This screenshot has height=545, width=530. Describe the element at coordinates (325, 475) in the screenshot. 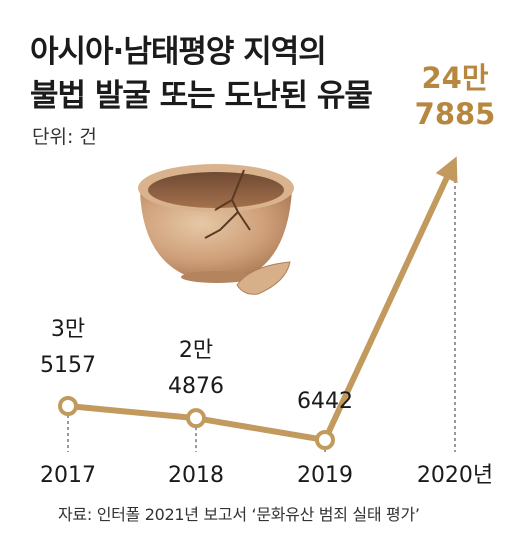

I see `x-tick-2019: 2019` at that location.